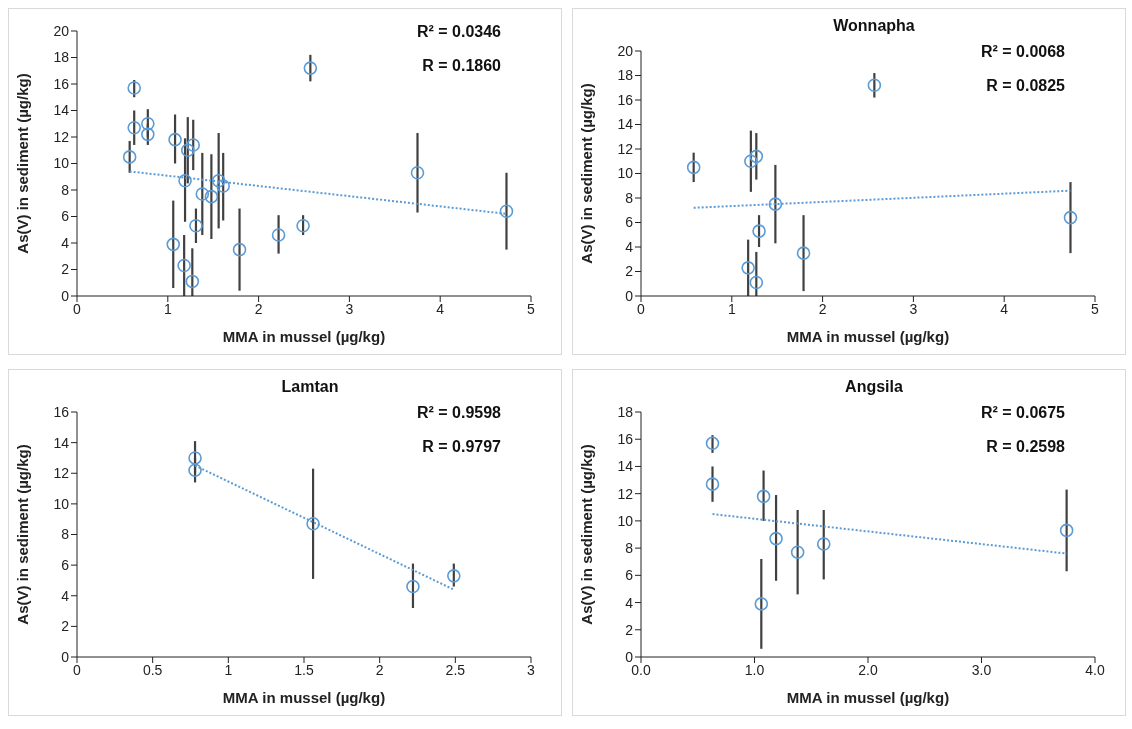 The image size is (1132, 729). What do you see at coordinates (458, 413) in the screenshot?
I see `annotation: R² = 0.9598` at bounding box center [458, 413].